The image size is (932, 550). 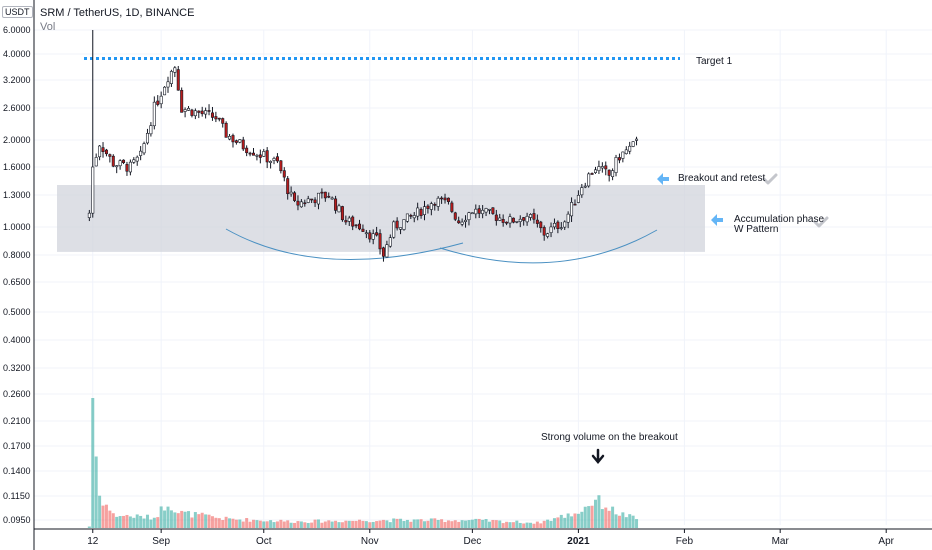 I want to click on price-tick-label: 0.2600, so click(x=17, y=394).